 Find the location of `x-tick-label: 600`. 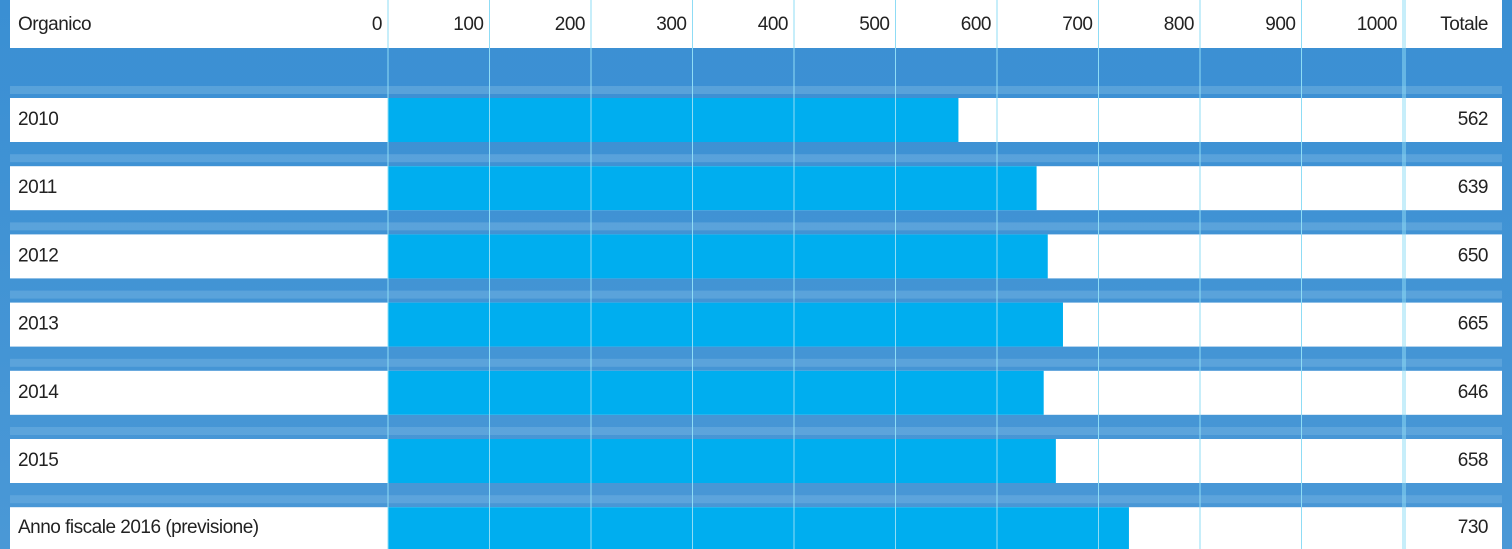

x-tick-label: 600 is located at coordinates (976, 24).